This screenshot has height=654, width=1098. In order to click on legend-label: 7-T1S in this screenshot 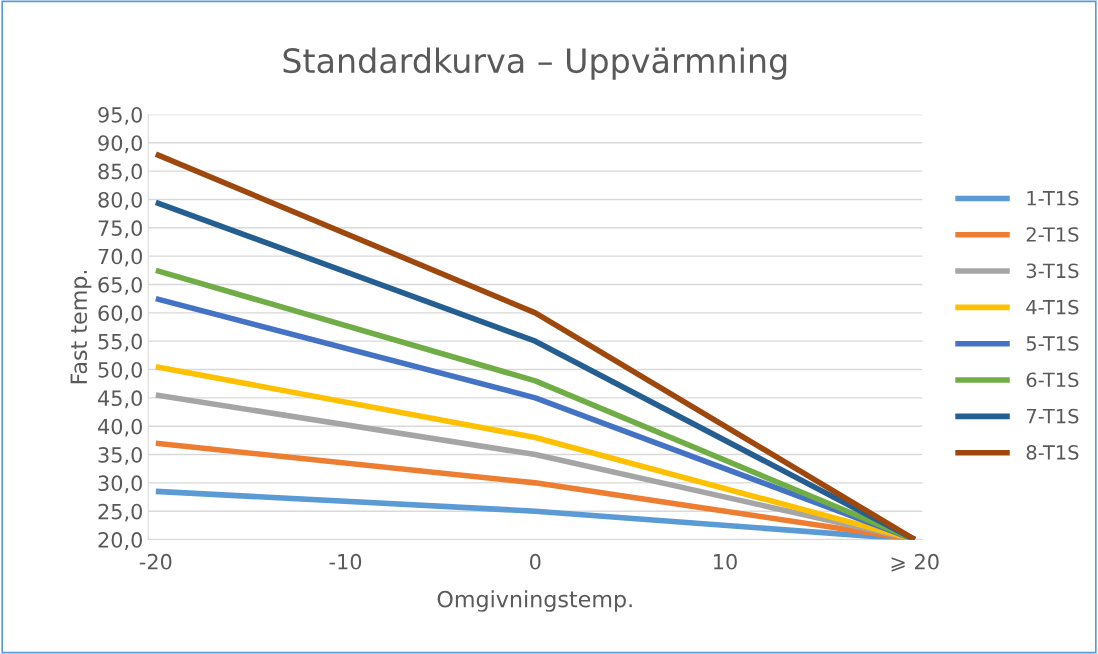, I will do `click(1052, 416)`.